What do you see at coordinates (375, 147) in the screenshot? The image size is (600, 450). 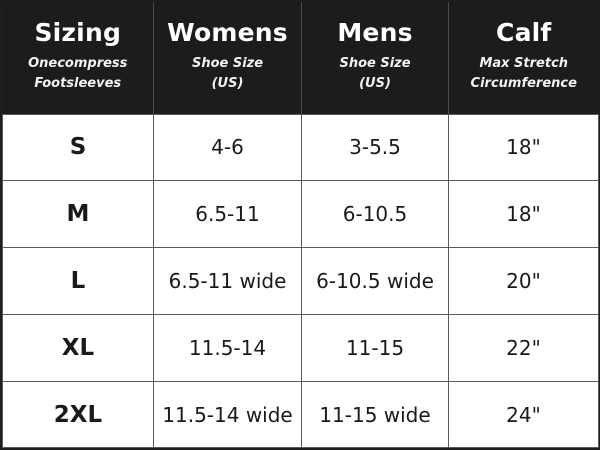 I see `mens-cell: 3-5.5` at bounding box center [375, 147].